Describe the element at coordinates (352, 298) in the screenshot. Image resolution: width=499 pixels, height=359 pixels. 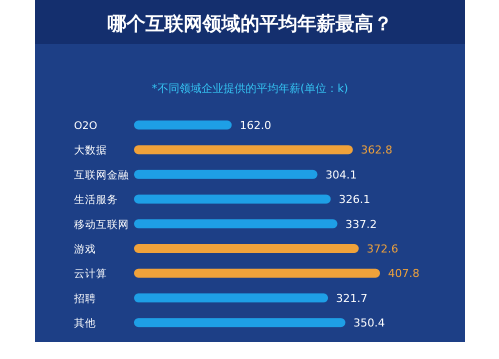
I see `data-label: 321.7` at that location.